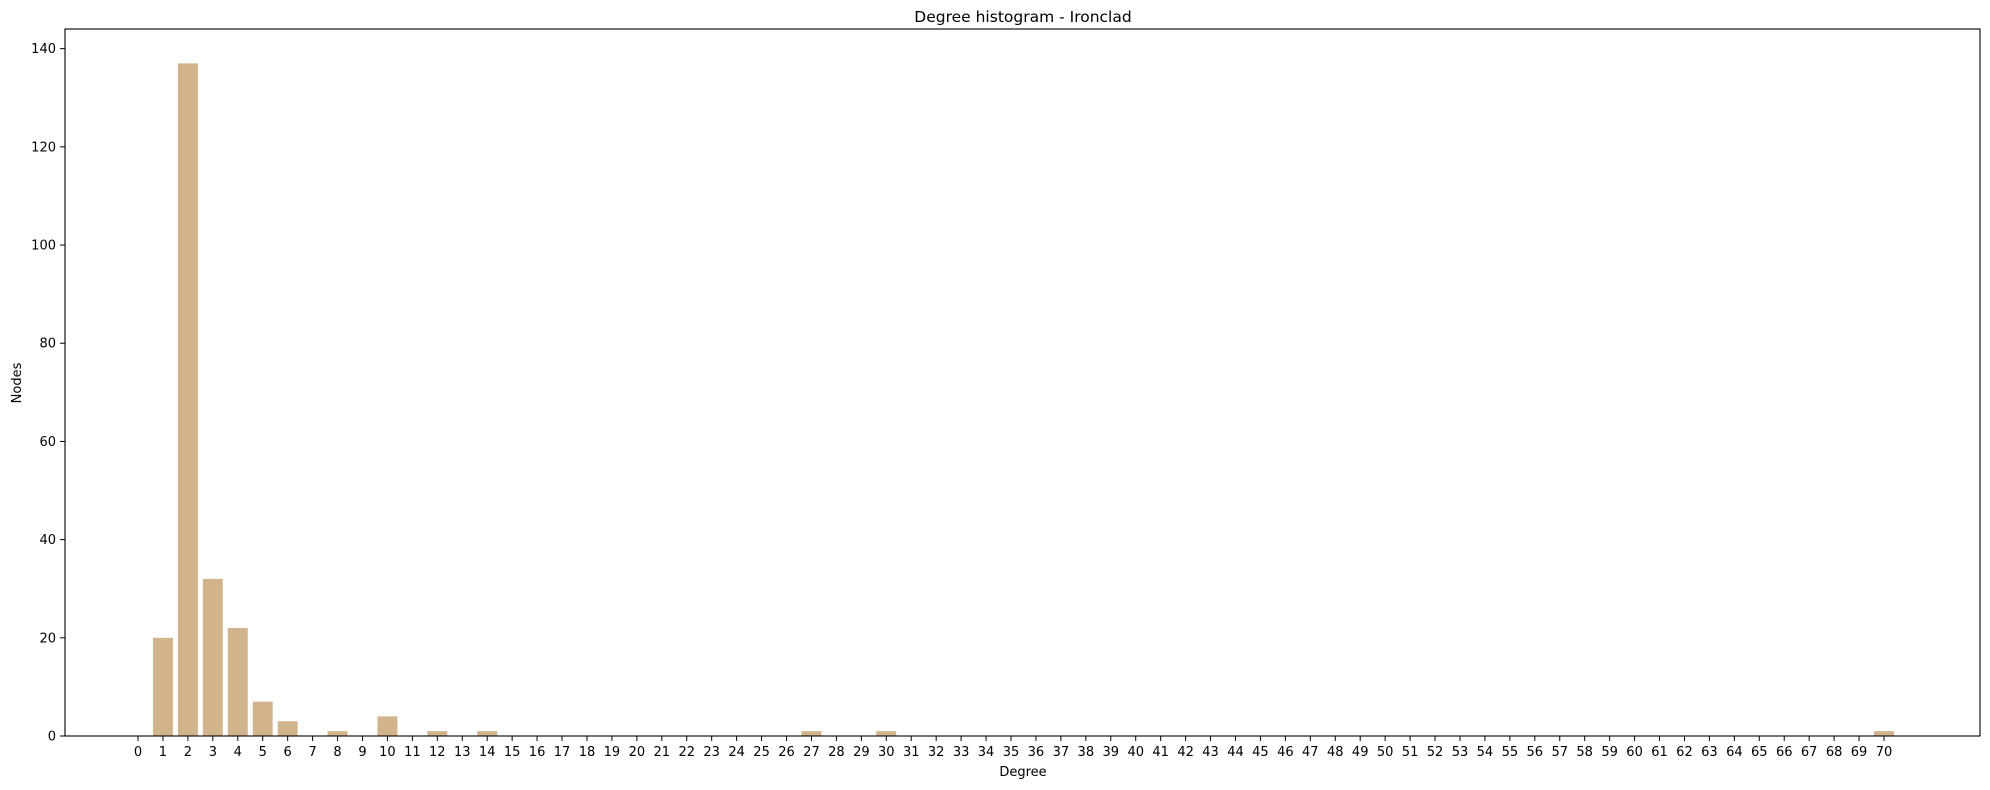 The width and height of the screenshot is (1990, 790). What do you see at coordinates (362, 752) in the screenshot?
I see `x-tick-label: 9` at bounding box center [362, 752].